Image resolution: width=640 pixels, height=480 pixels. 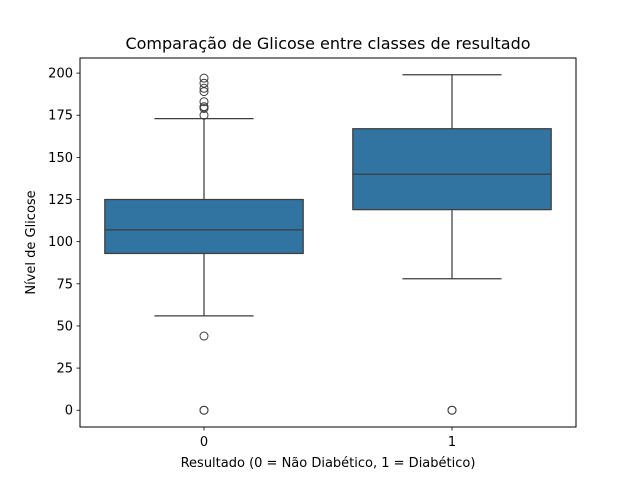 I want to click on y-tick-label: 0, so click(x=69, y=411).